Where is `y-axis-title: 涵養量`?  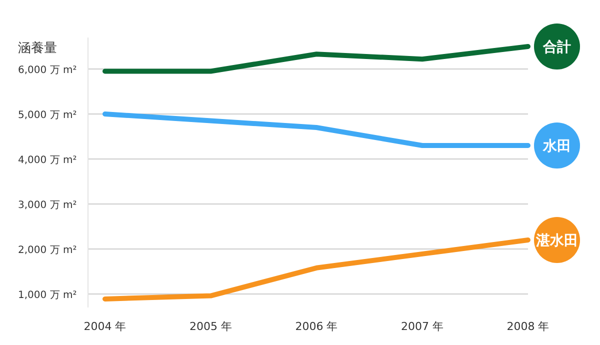 y-axis-title: 涵養量 is located at coordinates (37, 48).